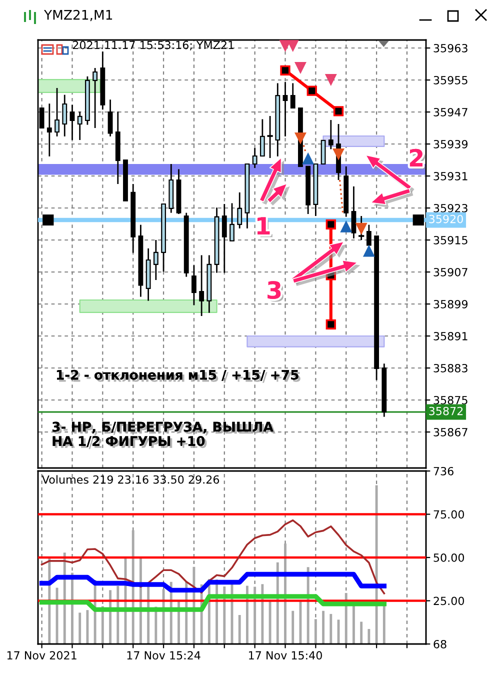  Describe the element at coordinates (285, 655) in the screenshot. I see `x-tick-label: 17 Nov 15:40` at that location.